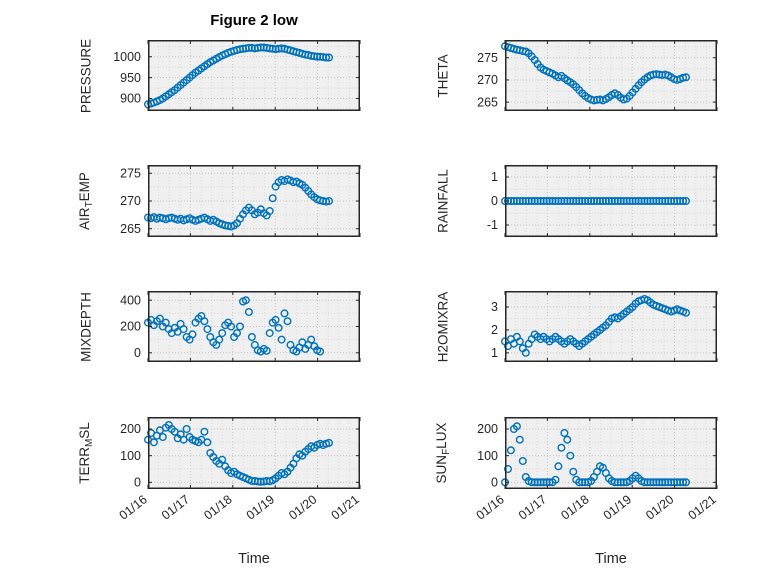 This screenshot has width=778, height=583. I want to click on plot-svg: -1 0 1, so click(602, 201).